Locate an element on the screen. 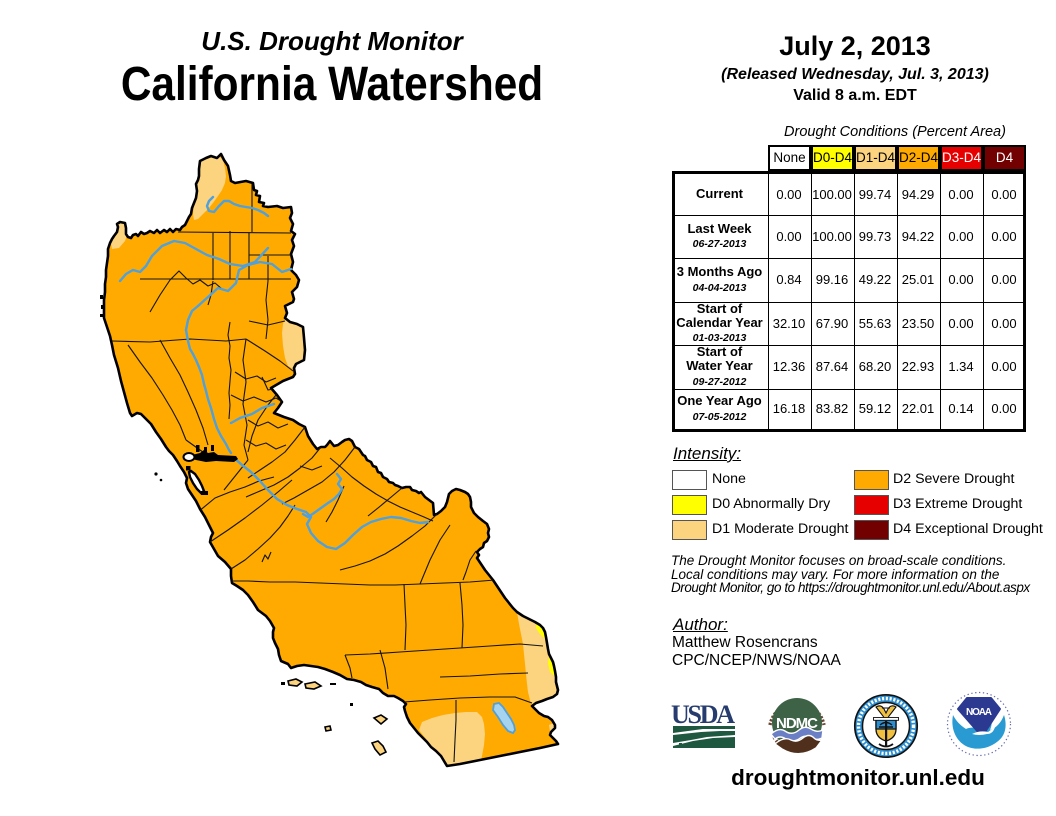  svg-text: NDMC is located at coordinates (797, 723).